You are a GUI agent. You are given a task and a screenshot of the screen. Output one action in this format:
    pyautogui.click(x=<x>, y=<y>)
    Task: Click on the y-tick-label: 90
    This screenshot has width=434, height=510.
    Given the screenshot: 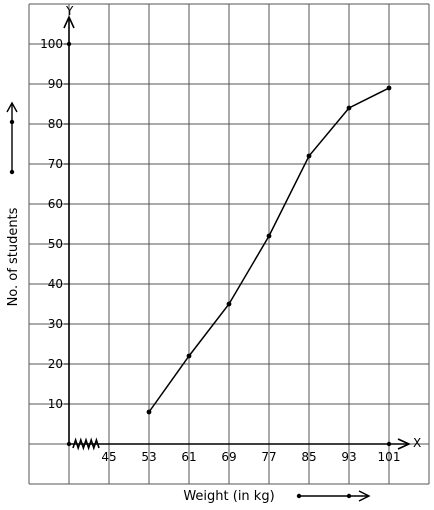 What is the action you would take?
    pyautogui.click(x=55, y=84)
    